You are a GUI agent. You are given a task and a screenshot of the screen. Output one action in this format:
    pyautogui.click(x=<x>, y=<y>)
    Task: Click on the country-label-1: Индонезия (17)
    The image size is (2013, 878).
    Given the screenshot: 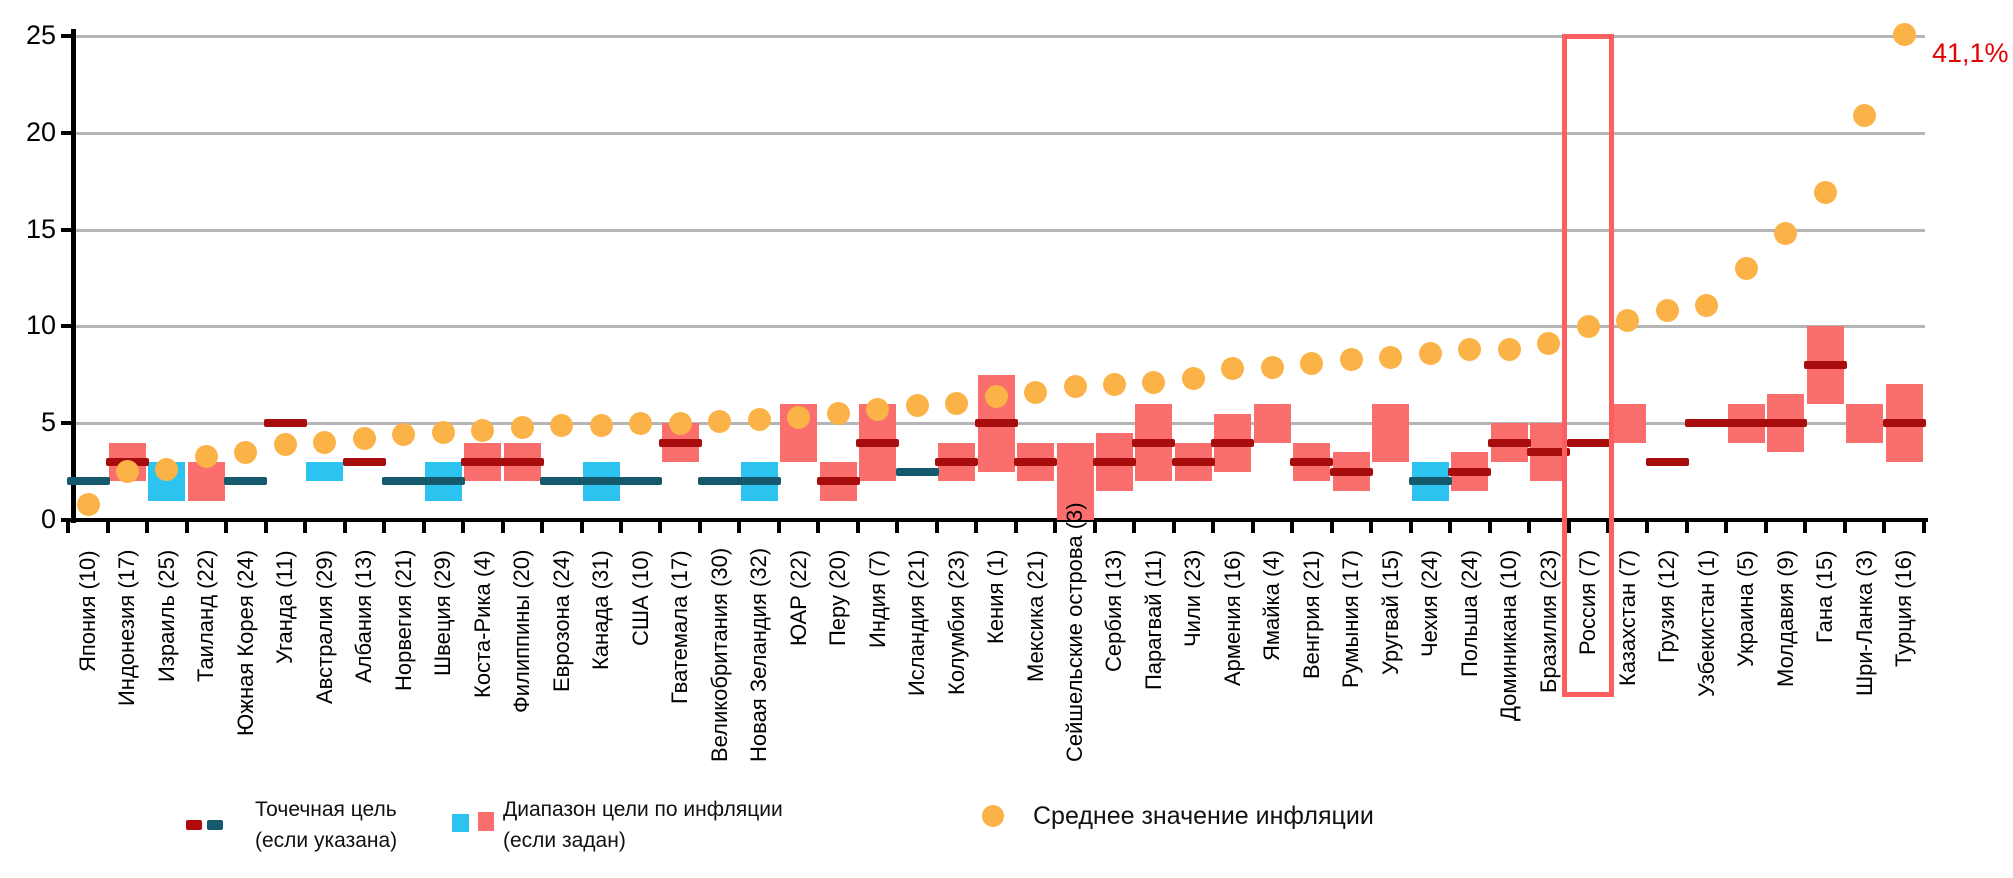 What is the action you would take?
    pyautogui.click(x=127, y=628)
    